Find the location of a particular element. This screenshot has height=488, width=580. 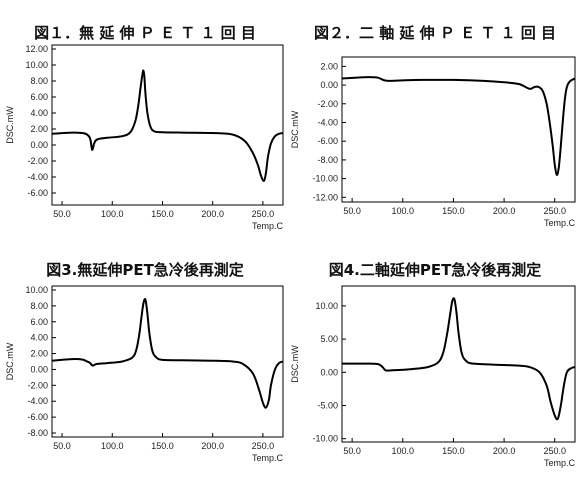

chart-title: 図２．二 軸 延 伸 Ｐ Ｅ Ｔ １ 回 目 is located at coordinates (434, 33).